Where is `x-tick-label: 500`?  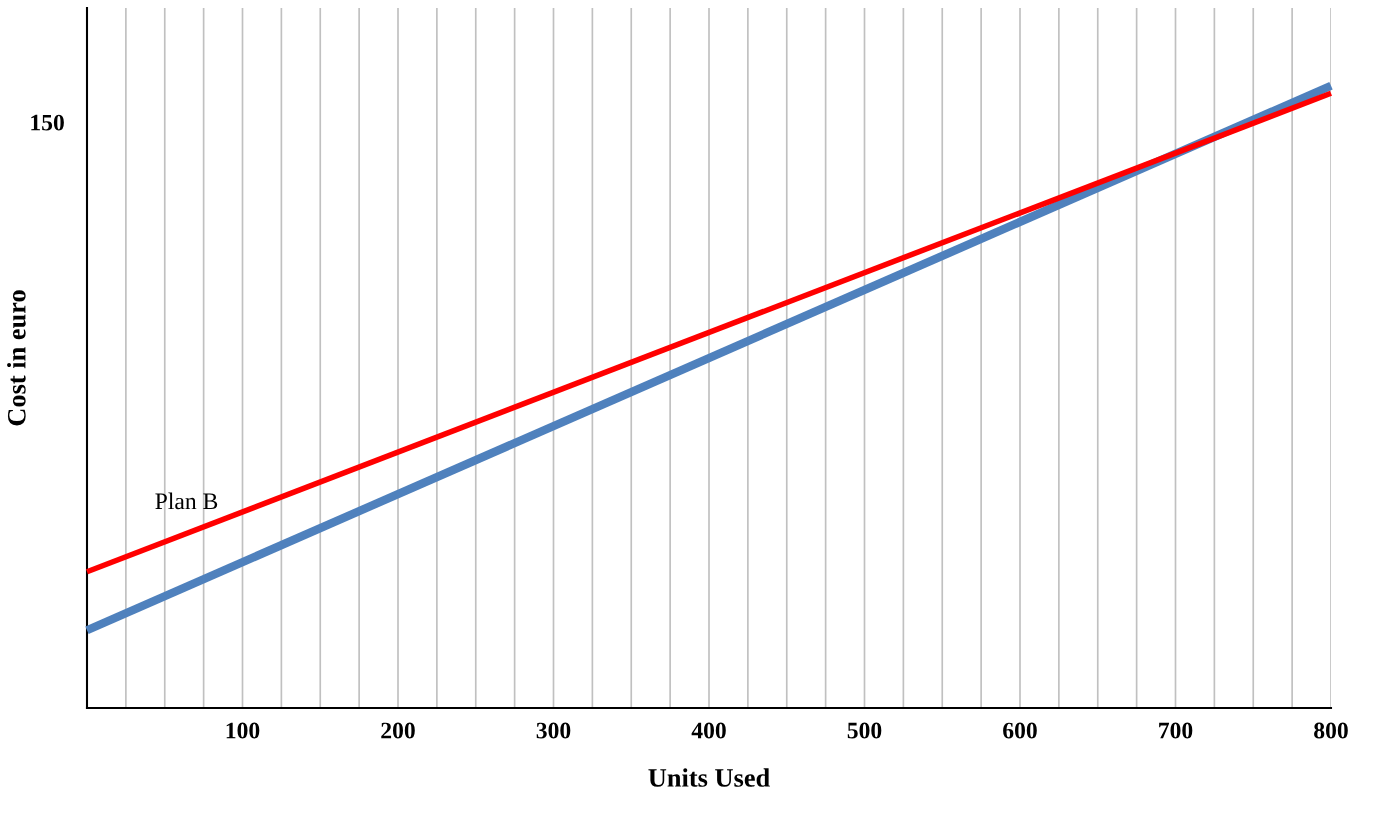
x-tick-label: 500 is located at coordinates (864, 730).